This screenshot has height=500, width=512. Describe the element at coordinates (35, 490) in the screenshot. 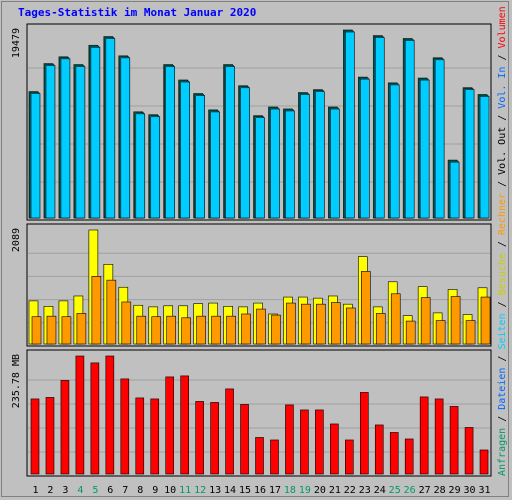

I see `day-label: 1` at that location.